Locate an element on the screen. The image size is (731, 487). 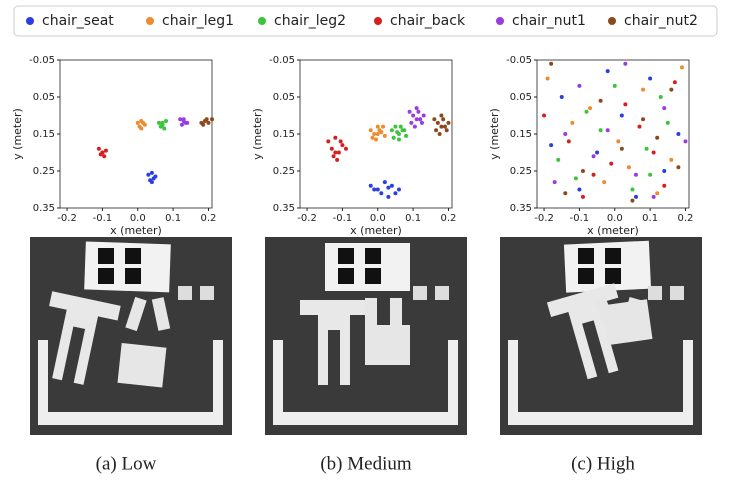
x-axis-label: x (meter) is located at coordinates (136, 230).